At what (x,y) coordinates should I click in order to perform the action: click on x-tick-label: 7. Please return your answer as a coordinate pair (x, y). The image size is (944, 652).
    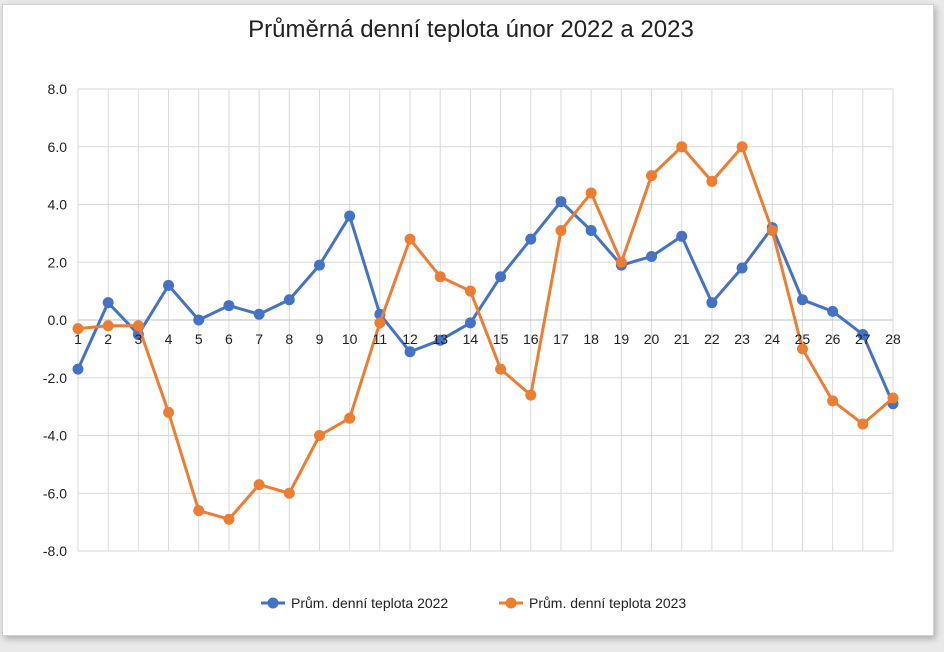
    Looking at the image, I should click on (259, 339).